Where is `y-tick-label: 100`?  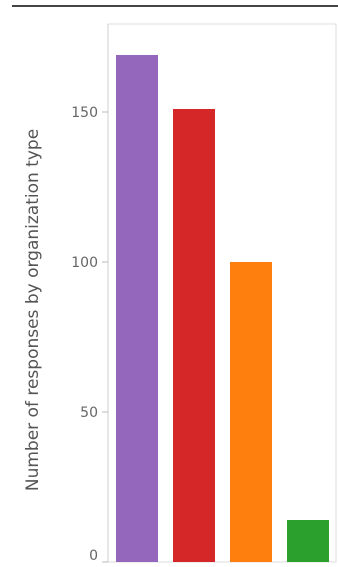
y-tick-label: 100 is located at coordinates (84, 263).